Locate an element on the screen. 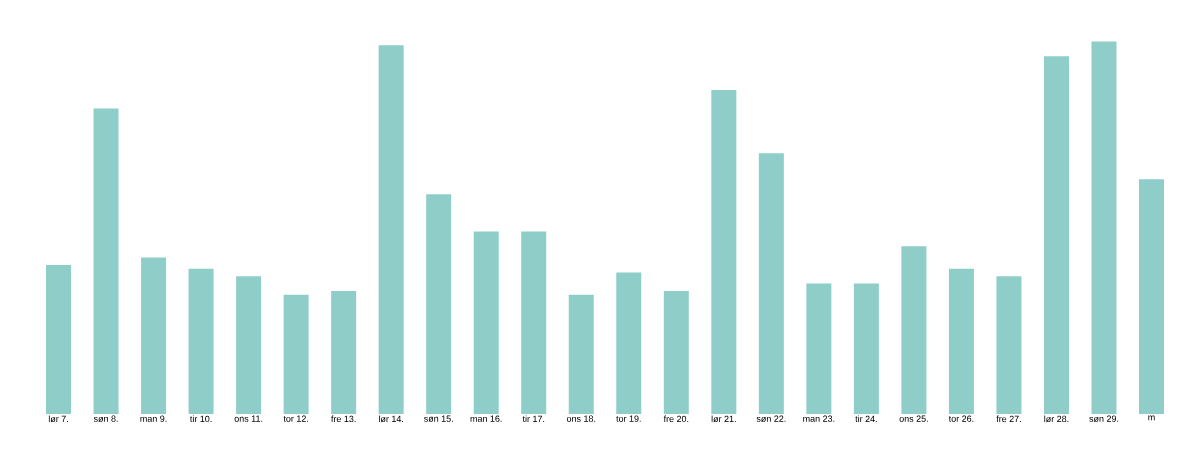 This screenshot has width=1196, height=462. x-tick-label: tir 24. is located at coordinates (866, 419).